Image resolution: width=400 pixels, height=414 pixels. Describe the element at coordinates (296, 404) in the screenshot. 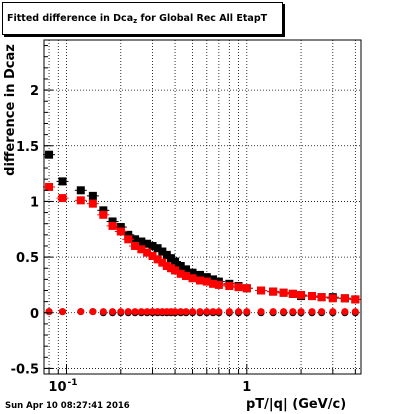

I see `x-axis-label: pT/|q| (GeV/c)` at that location.